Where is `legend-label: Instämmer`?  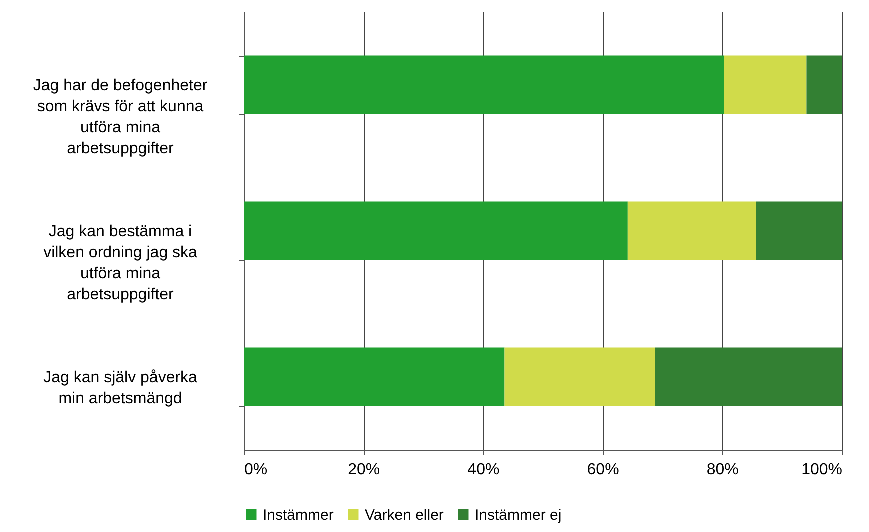 legend-label: Instämmer is located at coordinates (298, 515).